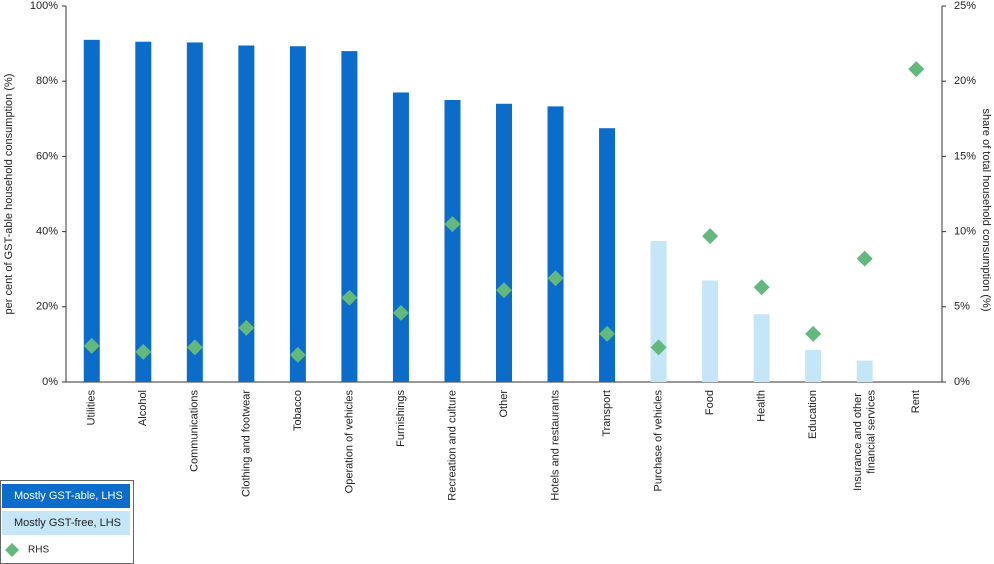 The width and height of the screenshot is (994, 564). What do you see at coordinates (47, 81) in the screenshot?
I see `y-tick-label: 80%` at bounding box center [47, 81].